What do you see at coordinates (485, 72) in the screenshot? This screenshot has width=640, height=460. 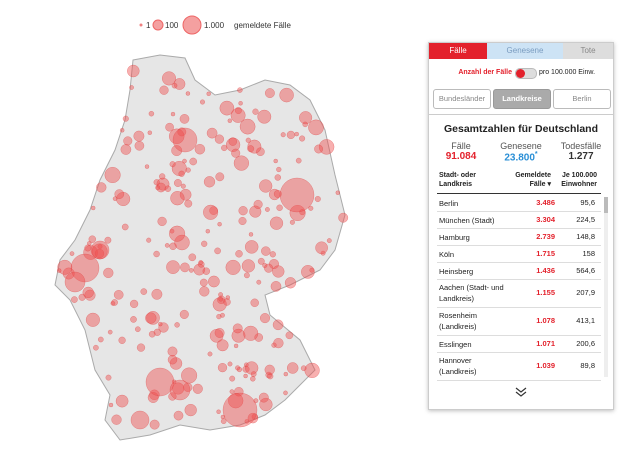 I see `toggle-label: Anzahl der Fälle` at bounding box center [485, 72].